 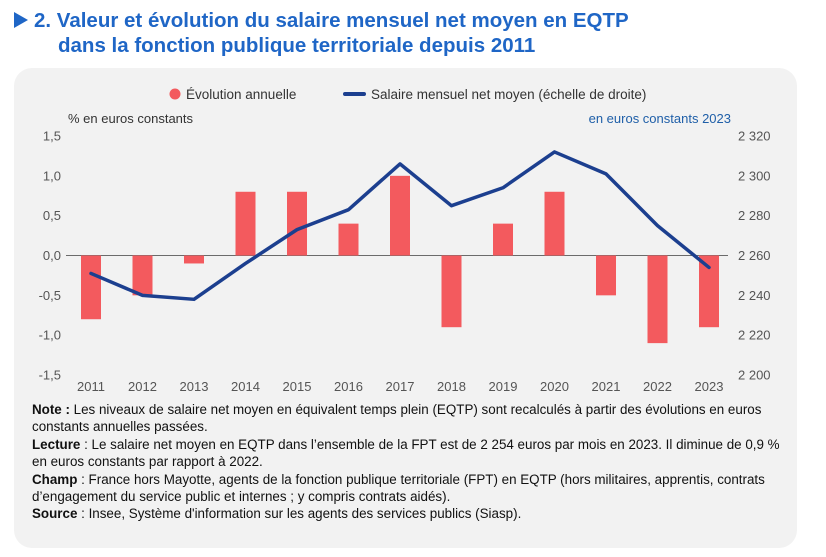 I want to click on right-tick-label: 2 220, so click(x=754, y=335).